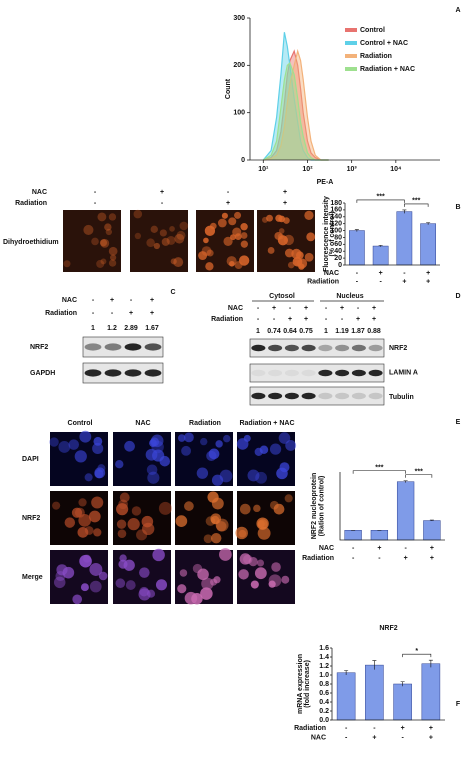  I want to click on y-tick-label: 0, so click(243, 160).